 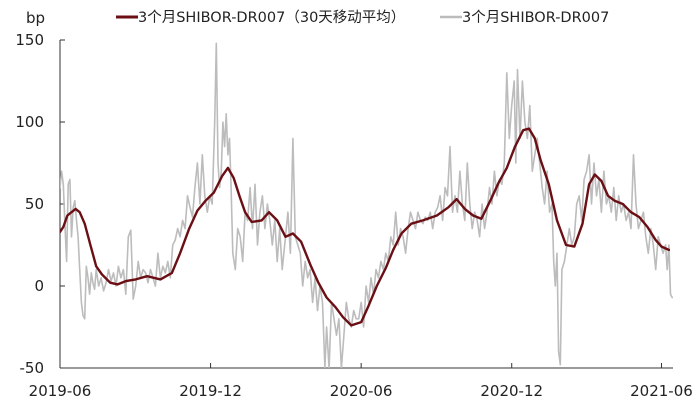 What do you see at coordinates (535, 17) in the screenshot?
I see `legend-label: 3个月SHIBOR-DR007` at bounding box center [535, 17].